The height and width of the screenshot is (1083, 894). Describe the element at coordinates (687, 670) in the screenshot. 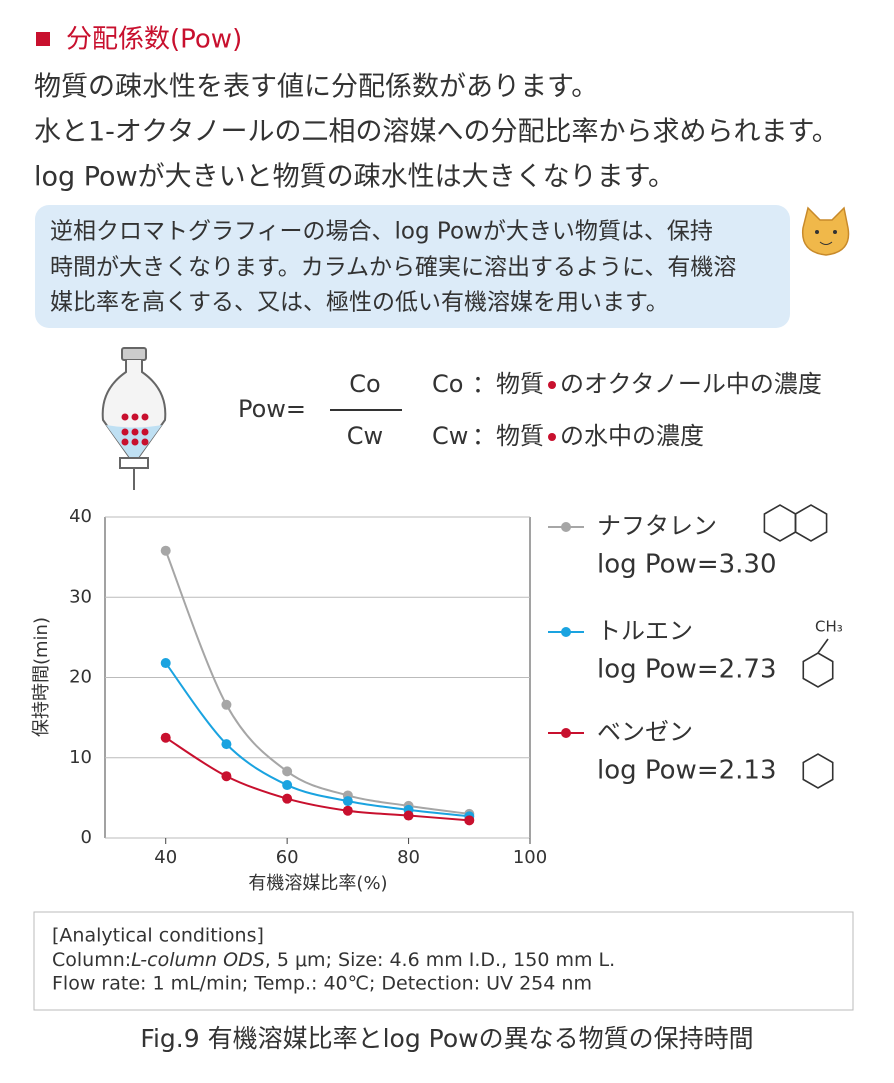

I see `legend-log-pow: log Pow=2.73` at that location.